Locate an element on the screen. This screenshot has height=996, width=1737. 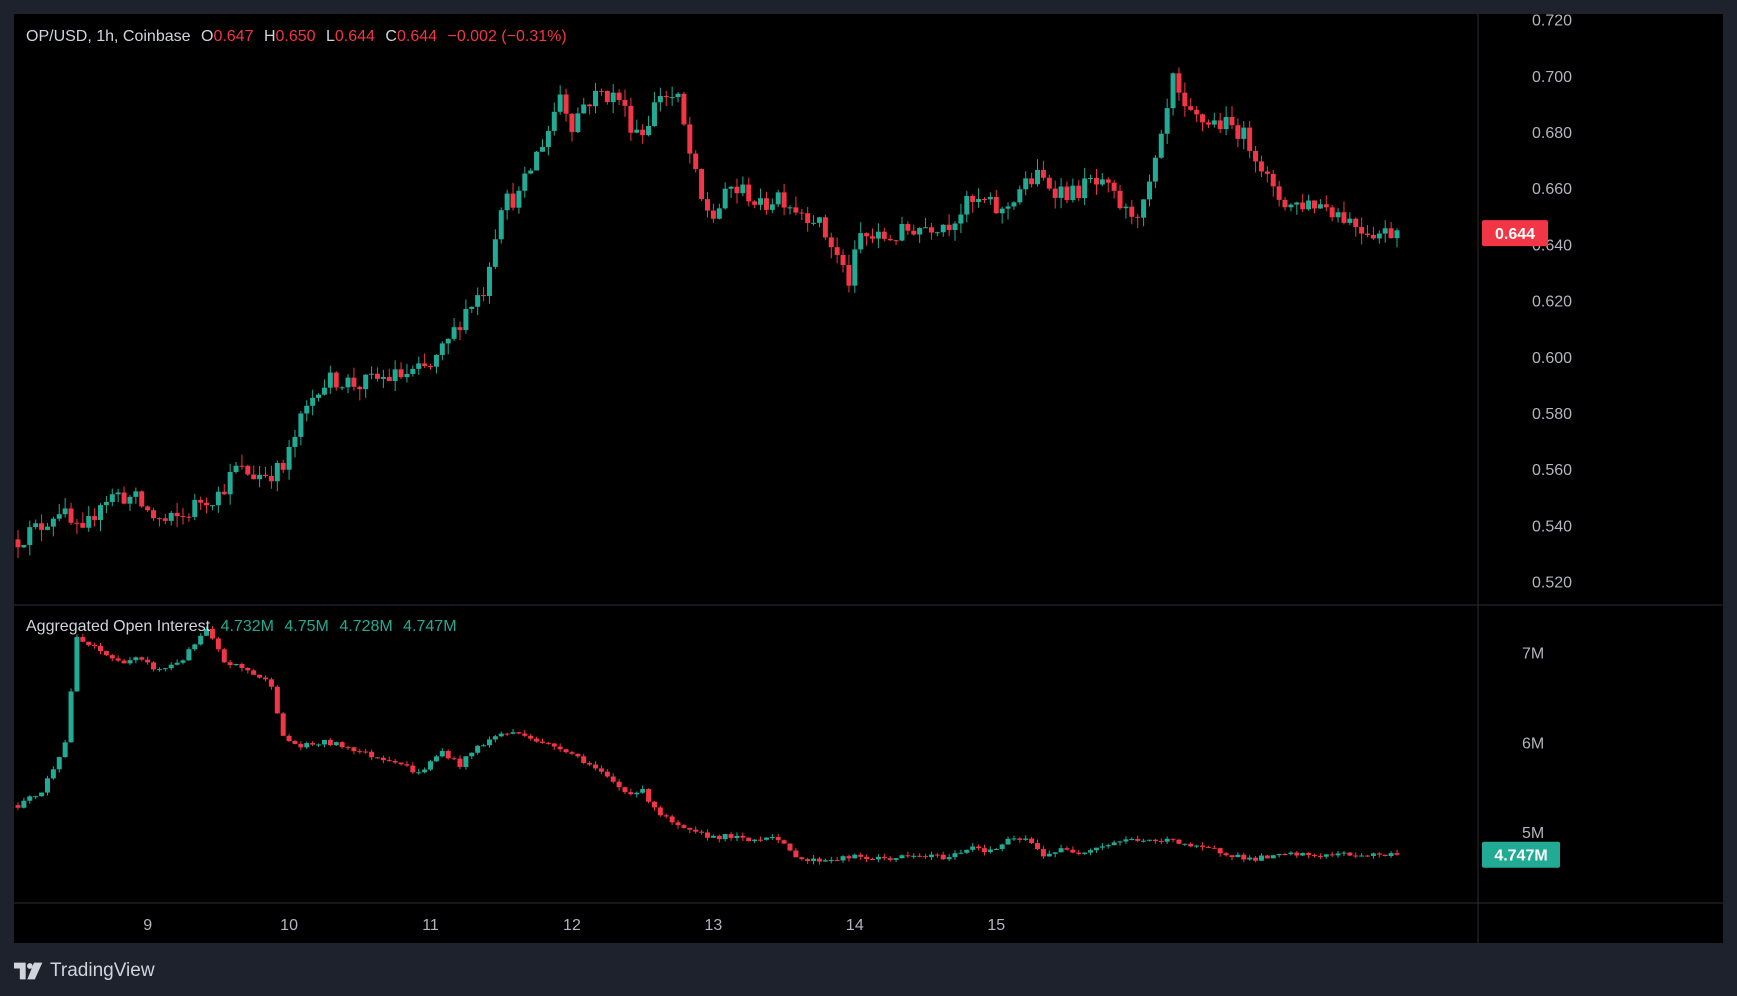
time-axis: 9 10 11 12 13 14 15 is located at coordinates (574, 925).